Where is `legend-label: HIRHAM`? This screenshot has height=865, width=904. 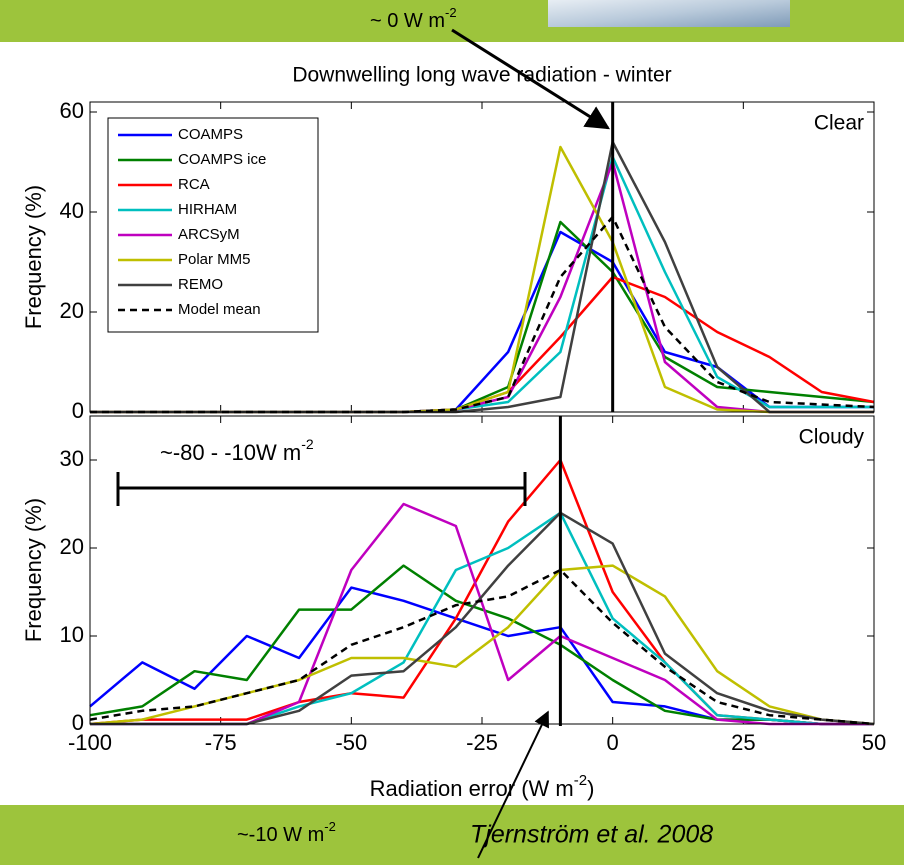
legend-label: HIRHAM is located at coordinates (207, 209).